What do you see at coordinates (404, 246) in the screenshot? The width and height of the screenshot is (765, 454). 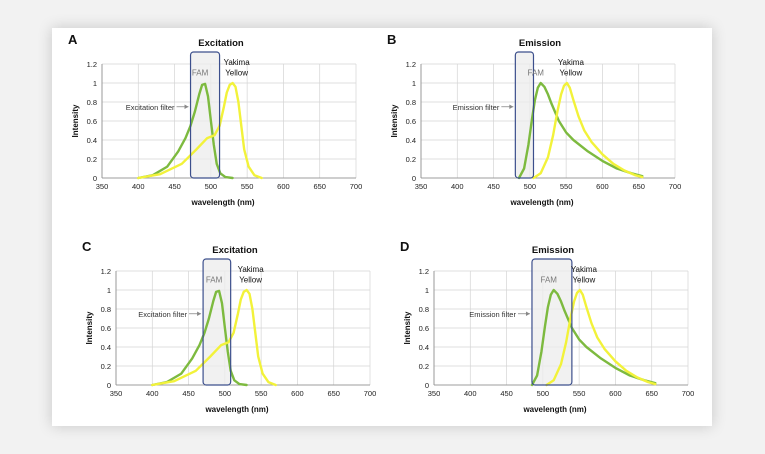 I see `panel-letter: D` at bounding box center [404, 246].